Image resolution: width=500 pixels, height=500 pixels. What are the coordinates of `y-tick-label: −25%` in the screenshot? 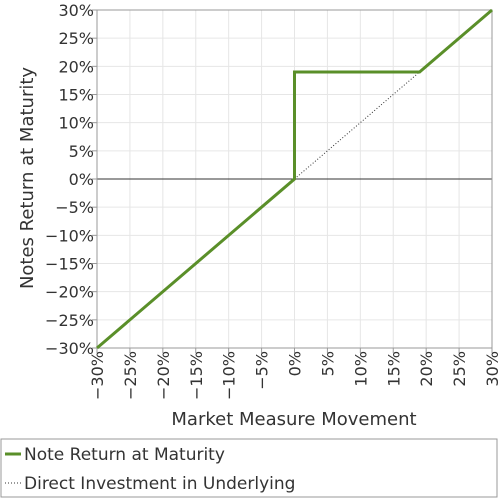 It's located at (69, 320).